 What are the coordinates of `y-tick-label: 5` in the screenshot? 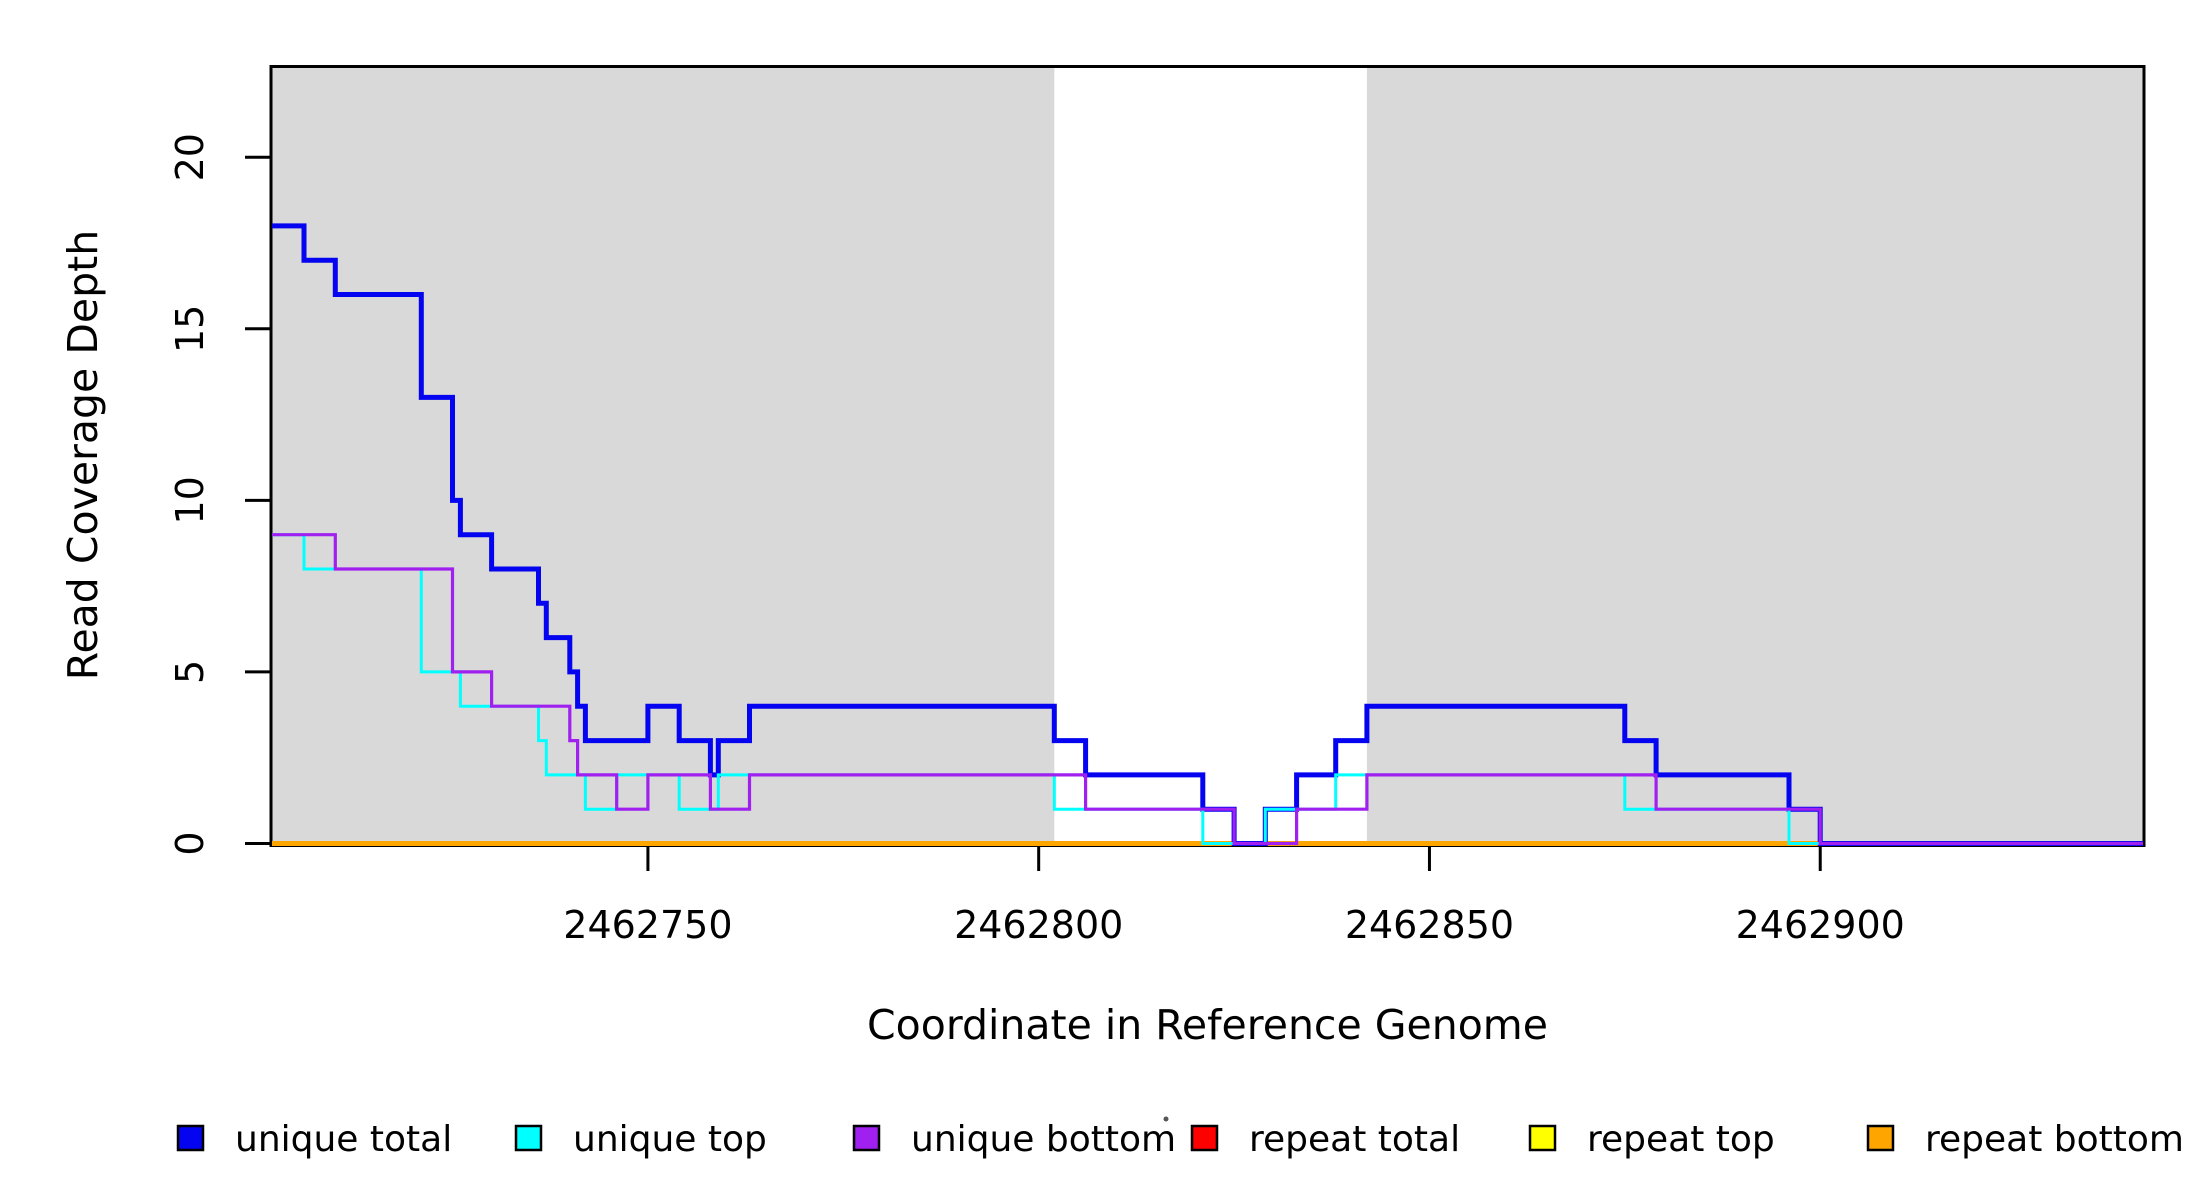 It's located at (190, 672).